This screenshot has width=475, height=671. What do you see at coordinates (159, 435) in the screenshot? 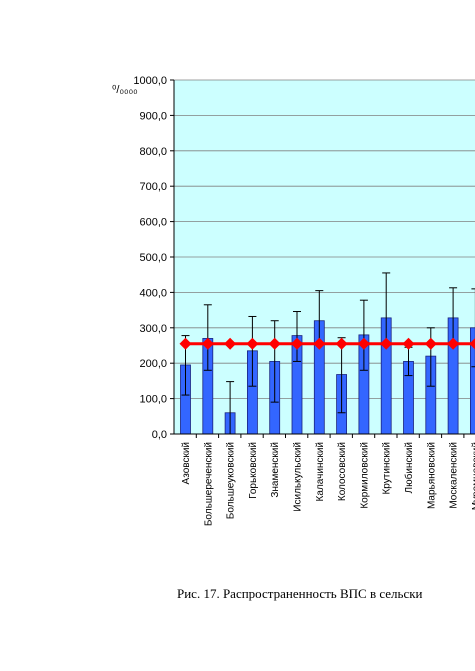
I see `y-tick-label: 0,0` at bounding box center [159, 435].